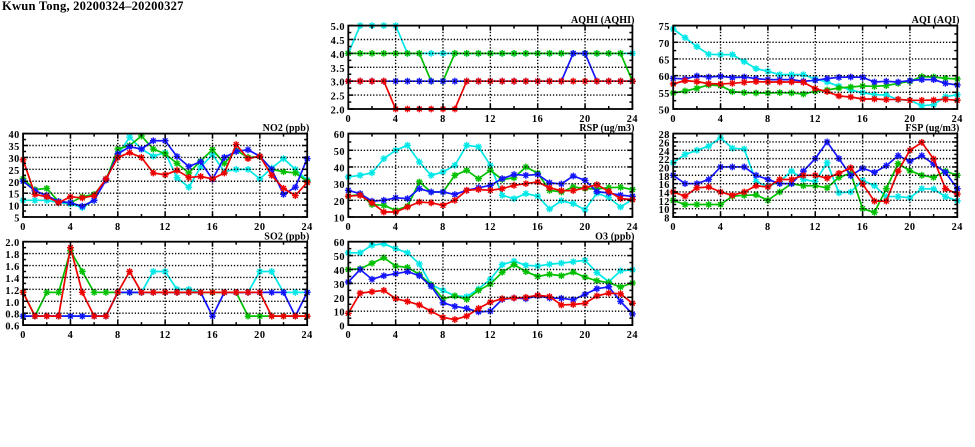 This screenshot has width=975, height=447. I want to click on svg-text: 25, so click(13, 171).